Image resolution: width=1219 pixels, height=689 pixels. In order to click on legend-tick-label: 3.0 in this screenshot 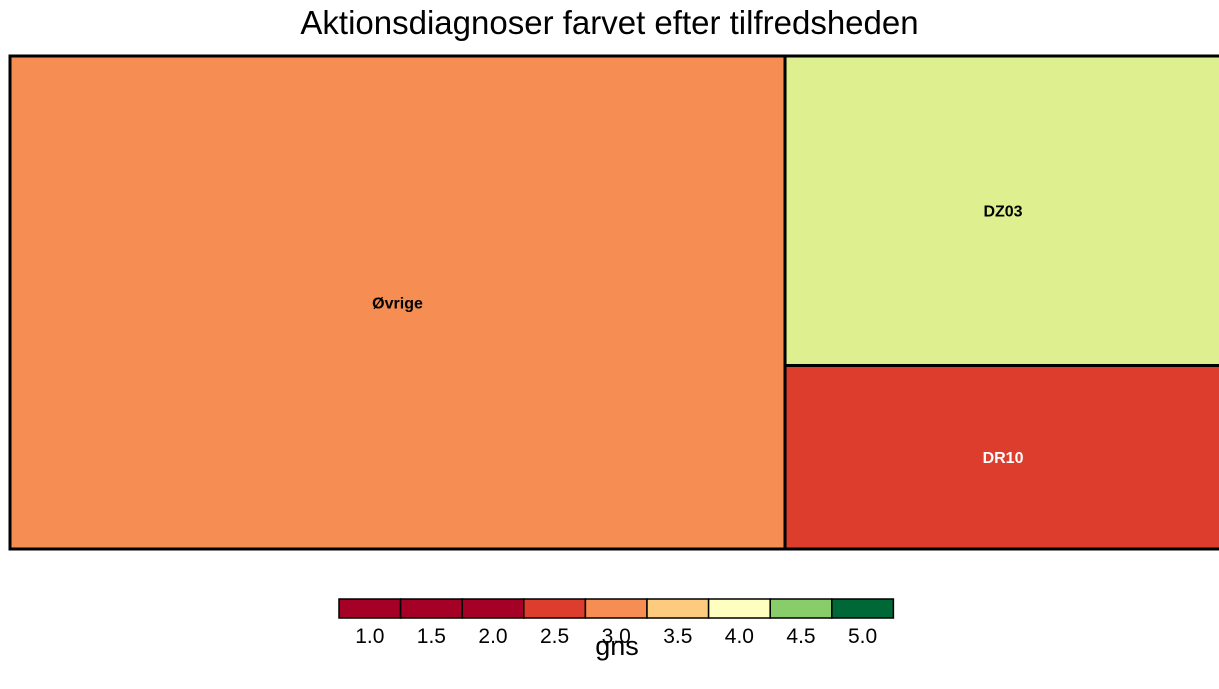, I will do `click(616, 636)`.